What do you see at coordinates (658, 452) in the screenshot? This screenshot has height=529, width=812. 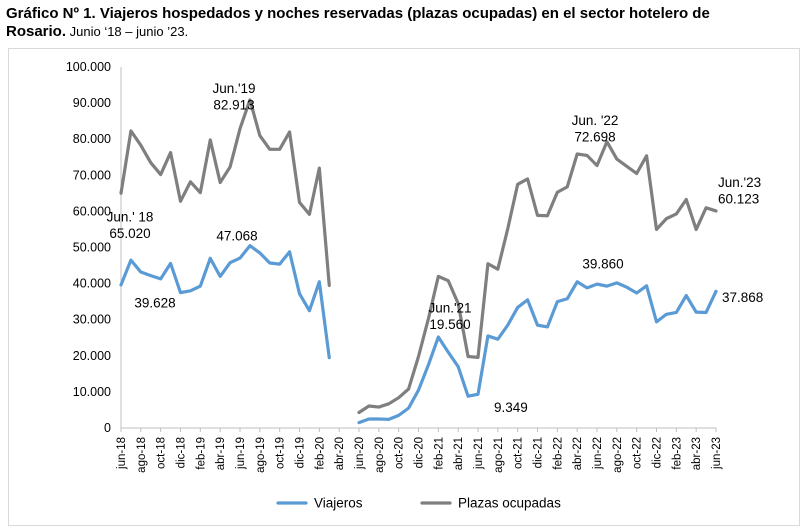 I see `x-tick-label: dic-22` at bounding box center [658, 452].